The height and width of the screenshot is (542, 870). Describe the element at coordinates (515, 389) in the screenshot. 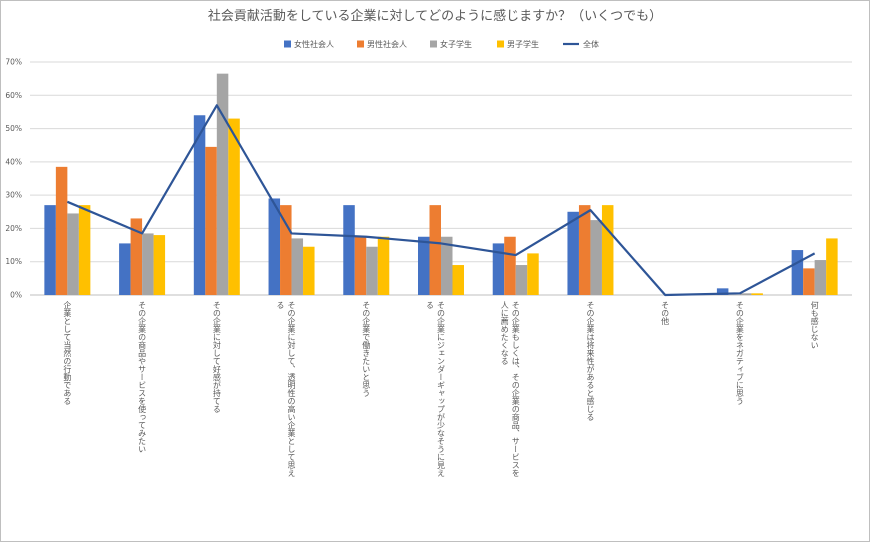

I see `category-label-line: その企業もしくは、その企業の商品、サービスを` at that location.